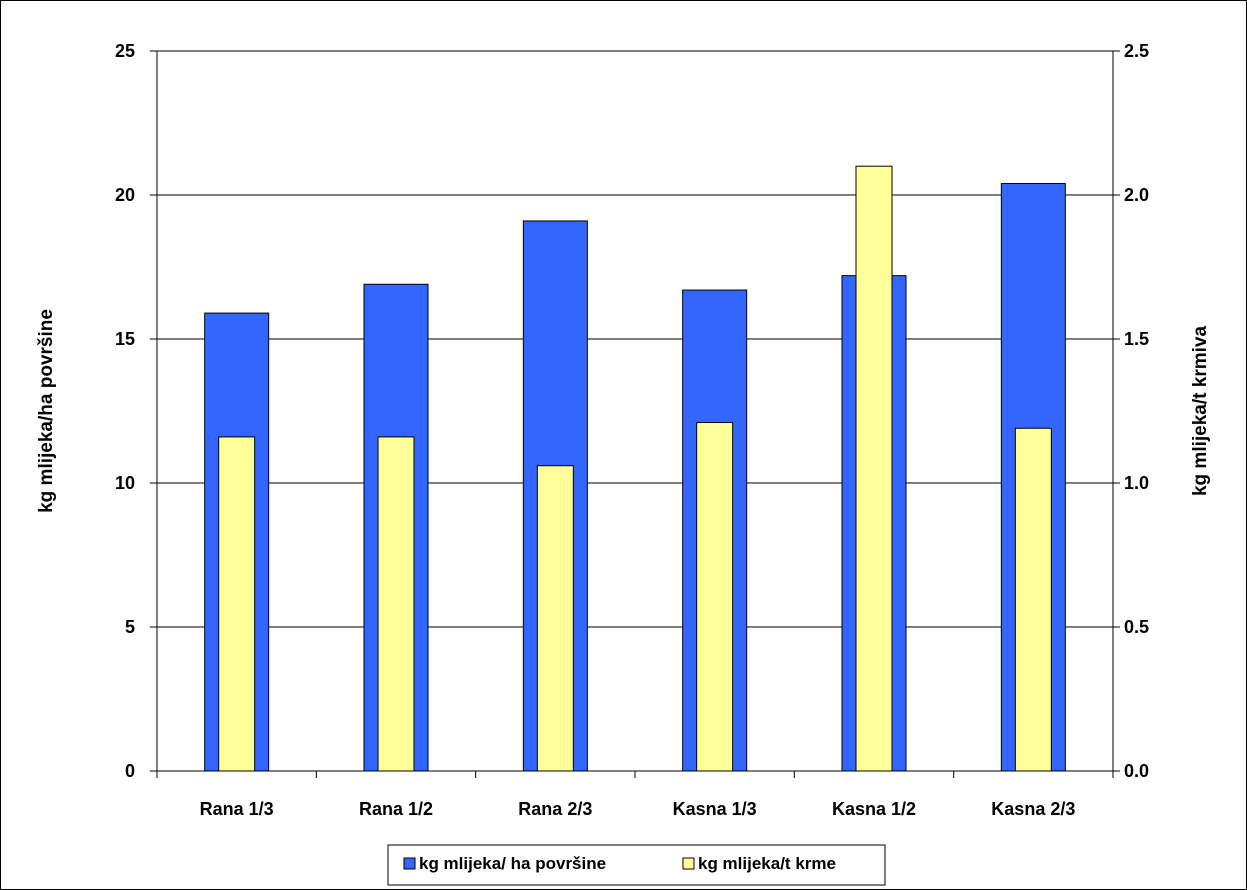  Describe the element at coordinates (125, 51) in the screenshot. I see `y-left-tick-label: 25` at that location.